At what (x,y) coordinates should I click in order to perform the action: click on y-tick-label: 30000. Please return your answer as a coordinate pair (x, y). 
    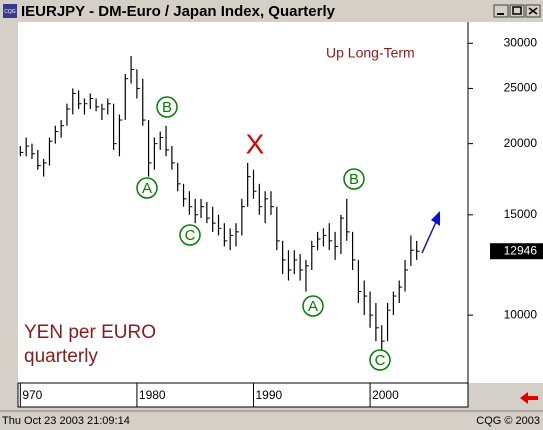
    Looking at the image, I should click on (521, 42).